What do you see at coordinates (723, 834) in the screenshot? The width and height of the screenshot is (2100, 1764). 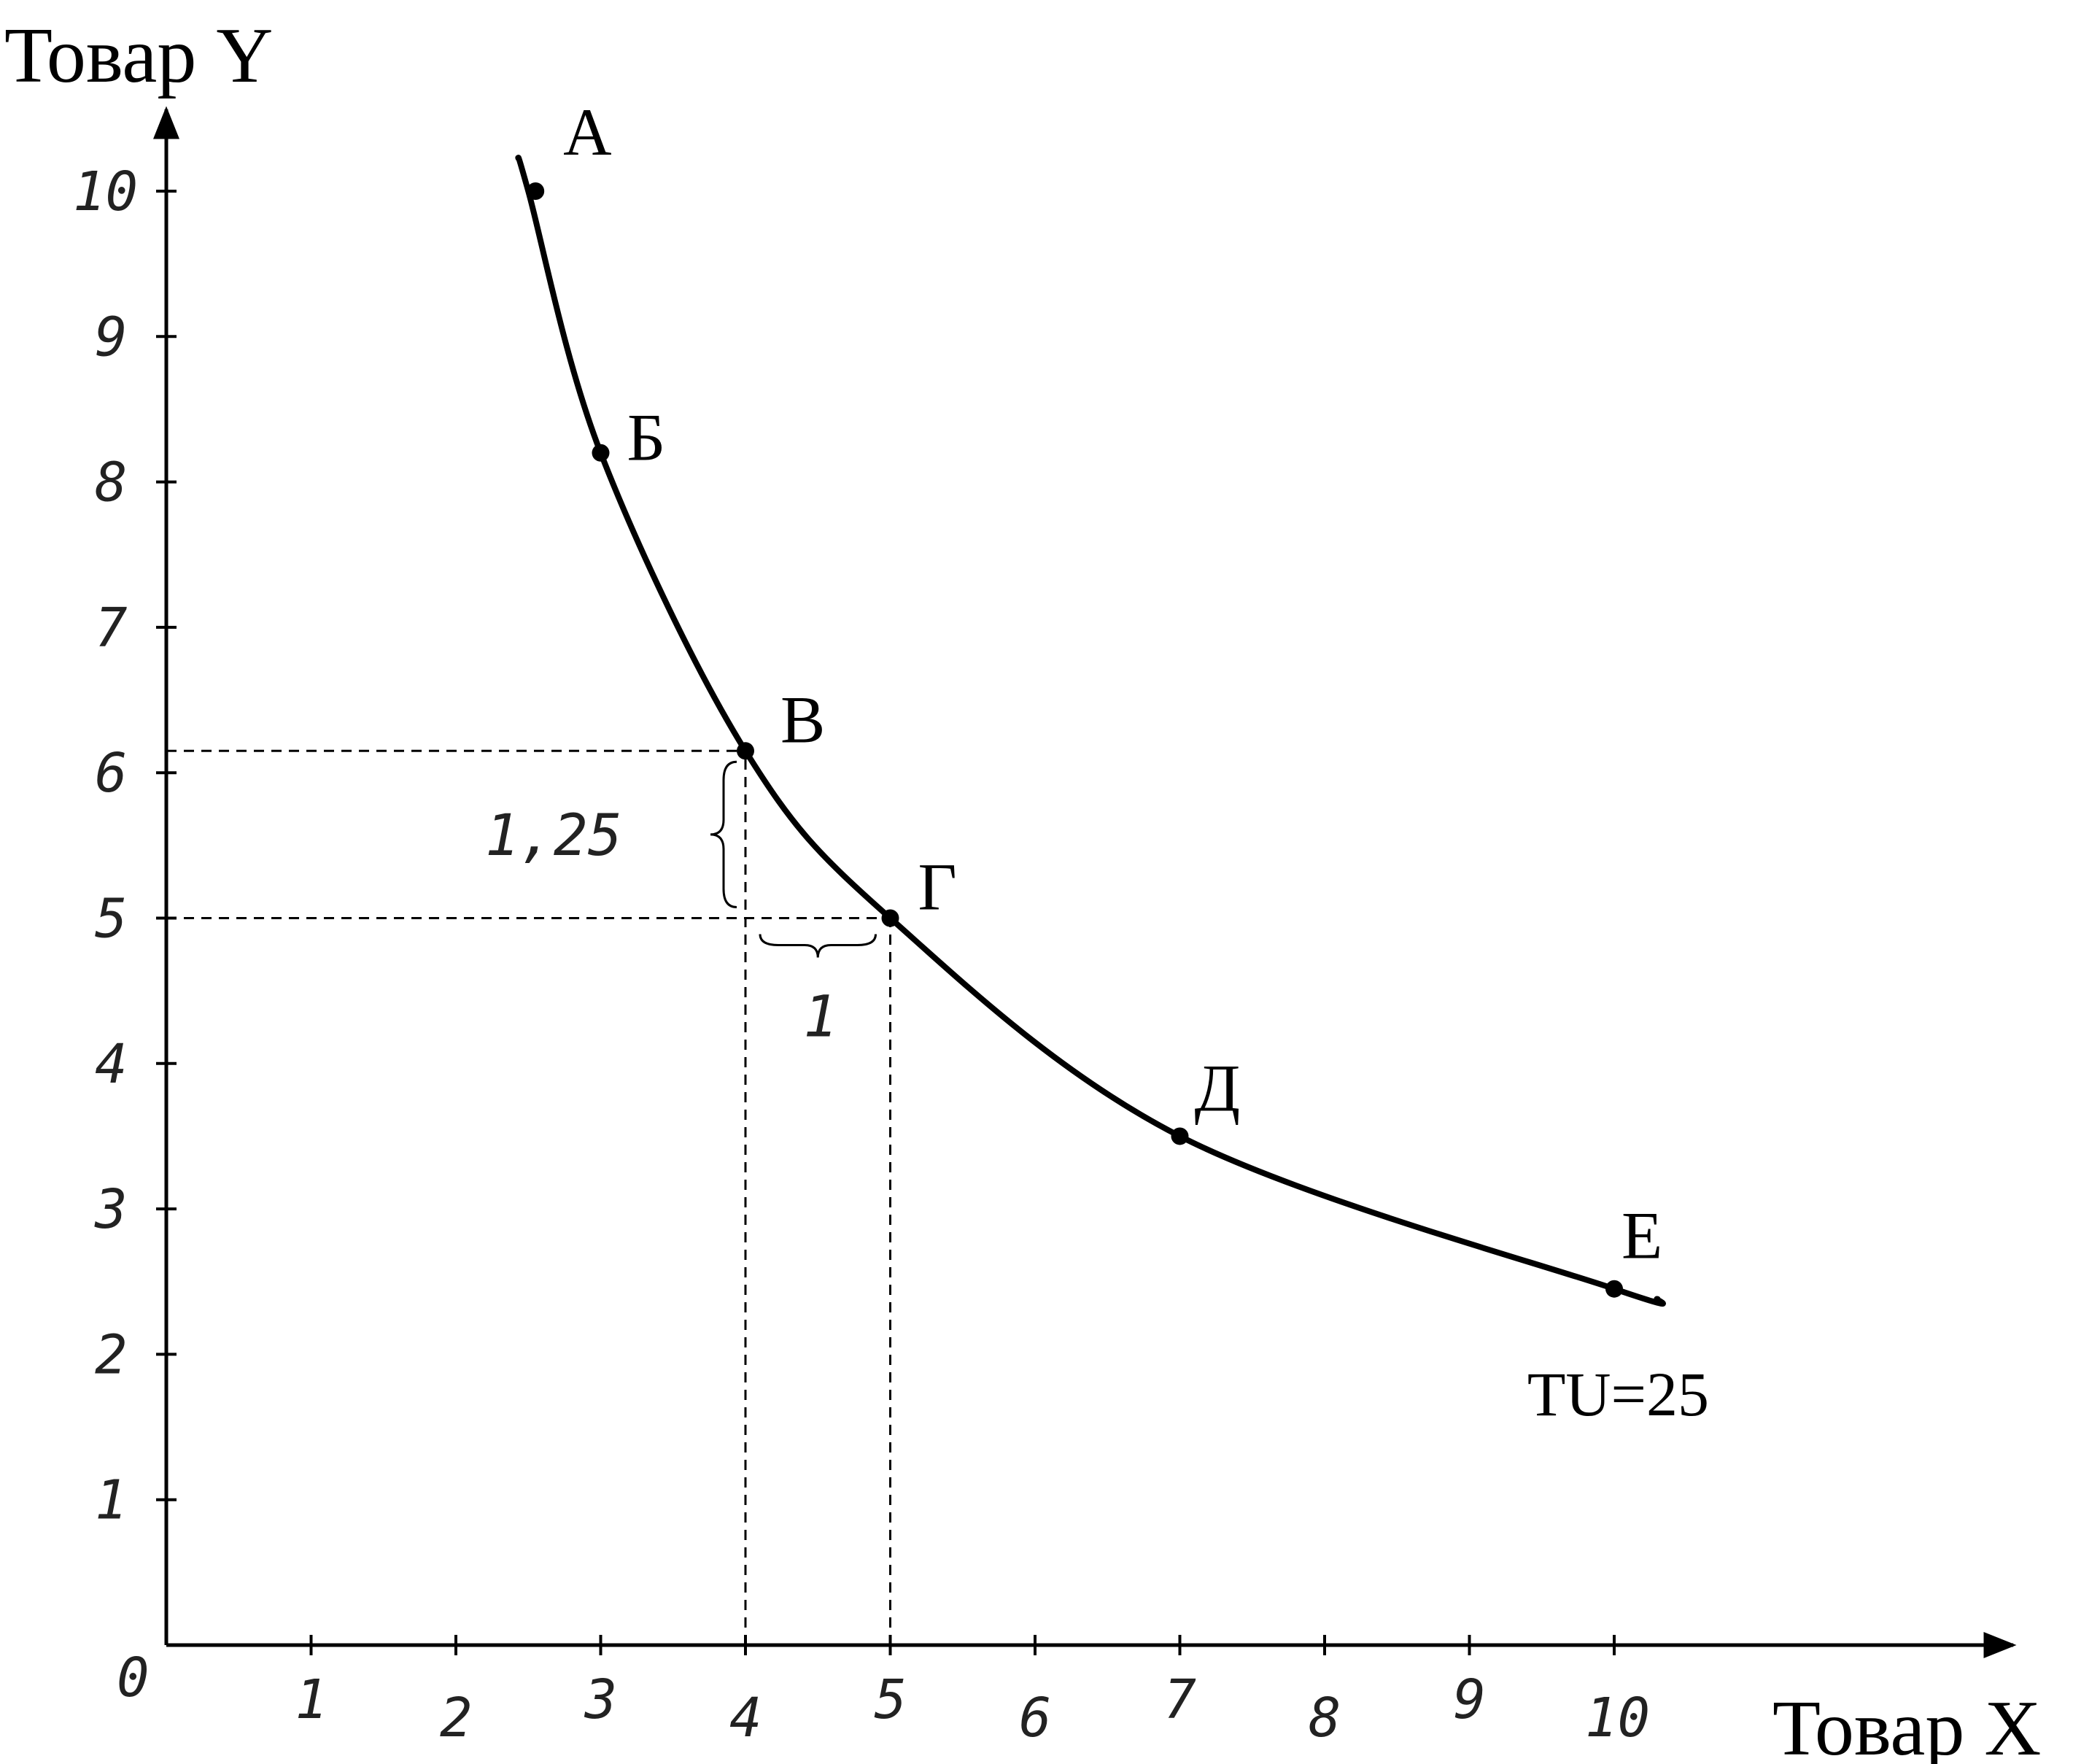 I see `delta-y-brace` at bounding box center [723, 834].